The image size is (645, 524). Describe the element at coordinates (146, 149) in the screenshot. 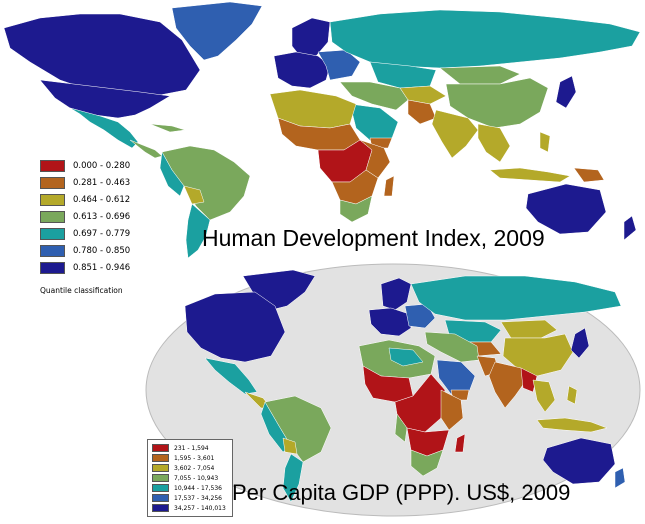

I see `central-america` at that location.